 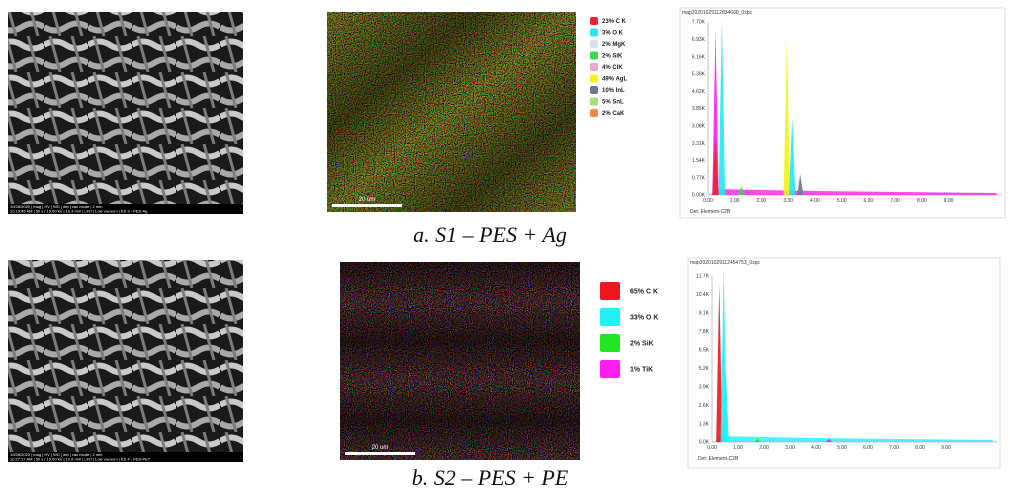 What do you see at coordinates (699, 196) in the screenshot?
I see `y-tick-label: 0.00K` at bounding box center [699, 196].